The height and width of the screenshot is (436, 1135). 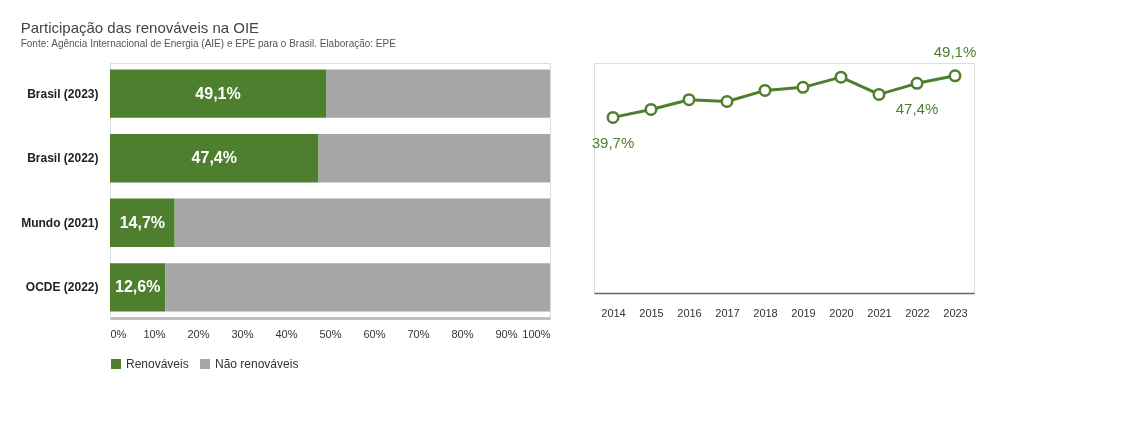 What do you see at coordinates (879, 312) in the screenshot?
I see `x-tick-label: 2021` at bounding box center [879, 312].